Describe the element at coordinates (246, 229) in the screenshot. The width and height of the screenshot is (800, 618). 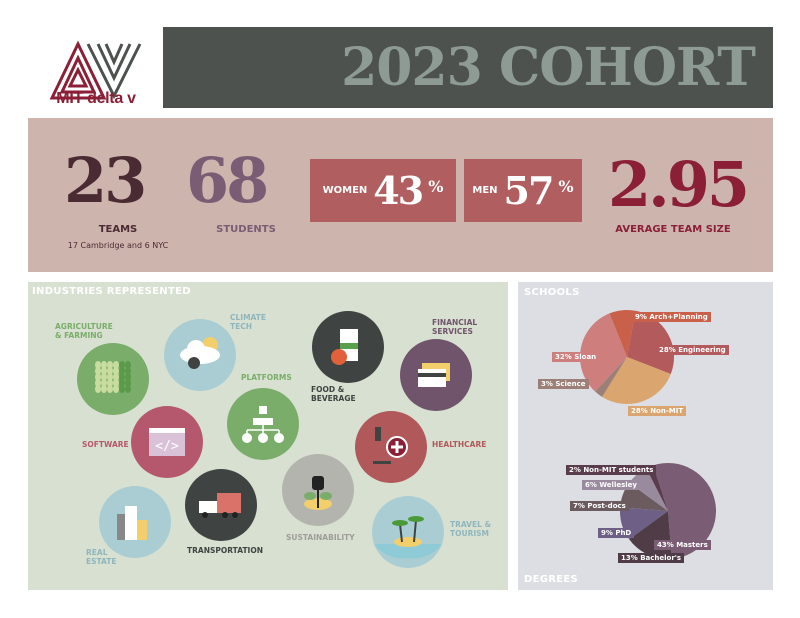
I see `students-label: STUDENTS` at that location.